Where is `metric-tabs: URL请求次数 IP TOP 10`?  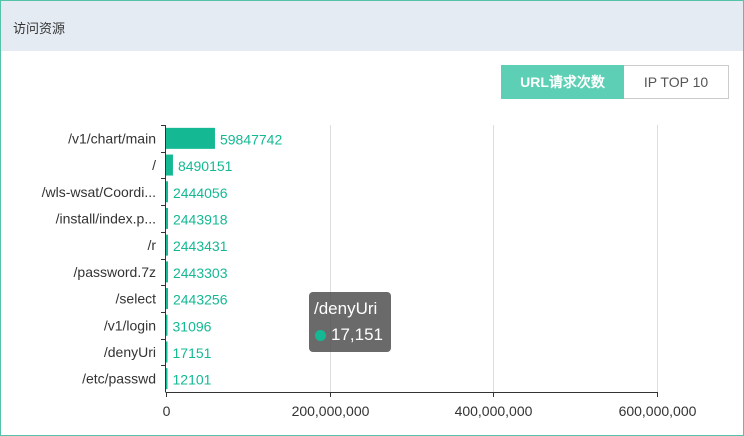
metric-tabs: URL请求次数 IP TOP 10 is located at coordinates (615, 82).